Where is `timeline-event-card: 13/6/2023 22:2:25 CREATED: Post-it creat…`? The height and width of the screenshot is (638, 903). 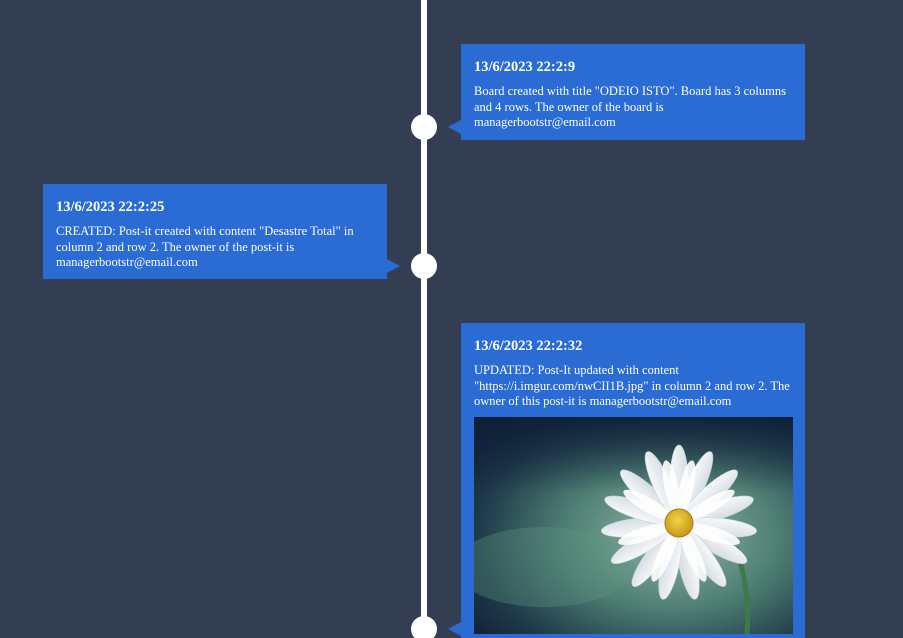 timeline-event-card: 13/6/2023 22:2:25 CREATED: Post-it creat… is located at coordinates (215, 231).